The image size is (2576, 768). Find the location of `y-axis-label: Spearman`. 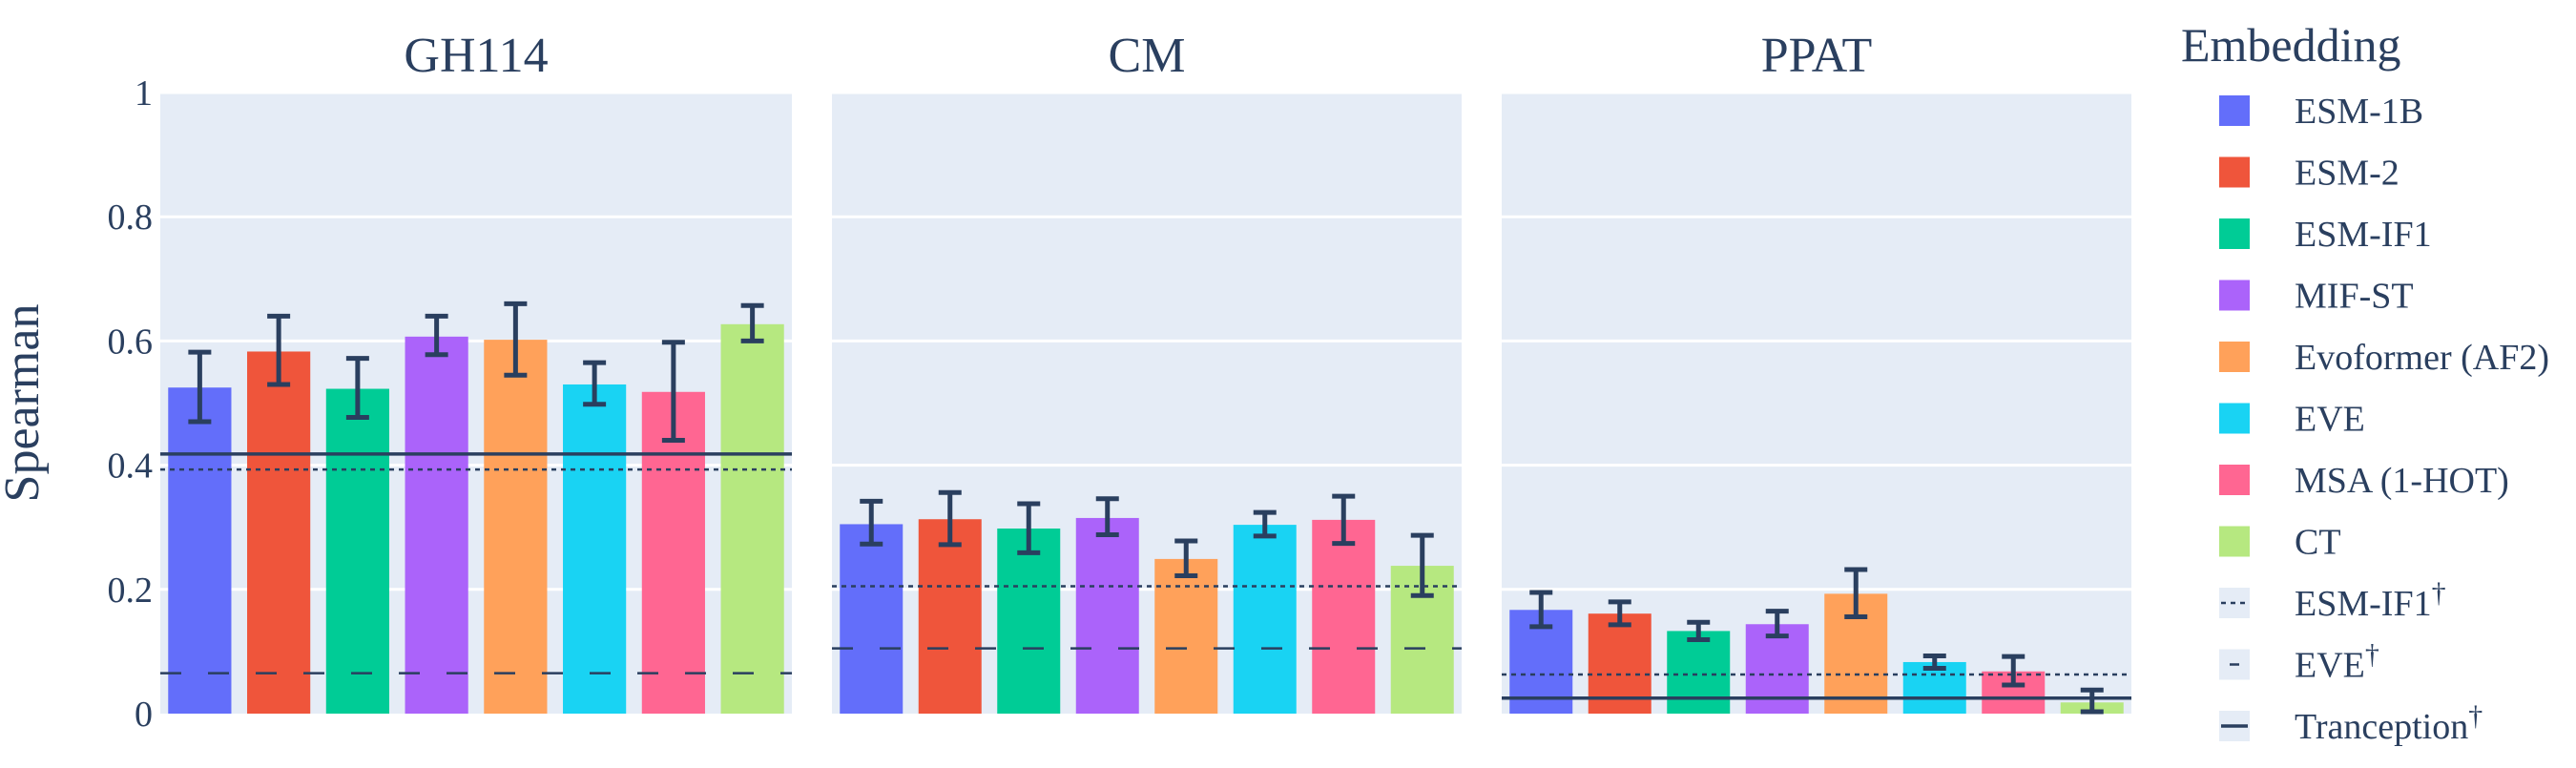

y-axis-label: Spearman is located at coordinates (25, 403).